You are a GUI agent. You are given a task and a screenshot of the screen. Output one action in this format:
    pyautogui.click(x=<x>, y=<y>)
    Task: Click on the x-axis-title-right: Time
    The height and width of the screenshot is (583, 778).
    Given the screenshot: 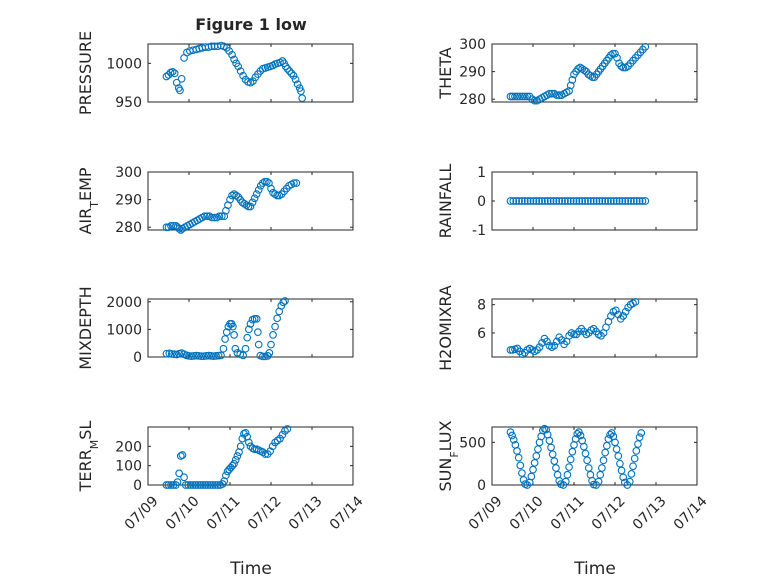 What is the action you would take?
    pyautogui.click(x=594, y=569)
    